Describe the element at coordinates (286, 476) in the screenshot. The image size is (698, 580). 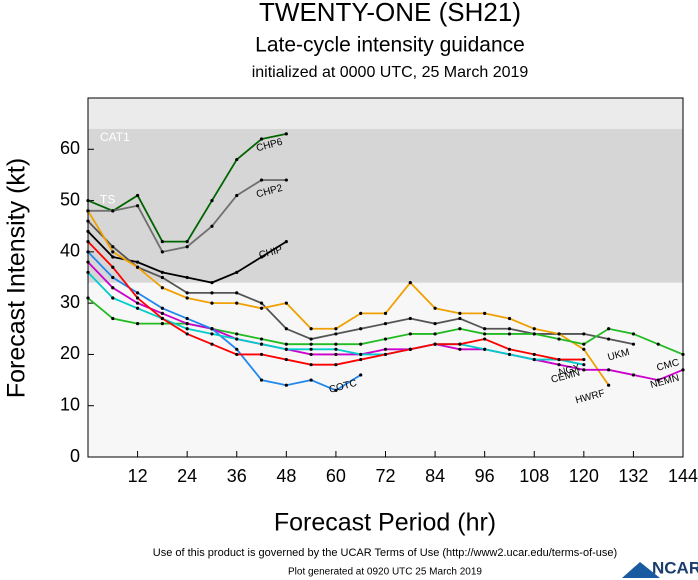
I see `x-tick-label: 48` at that location.